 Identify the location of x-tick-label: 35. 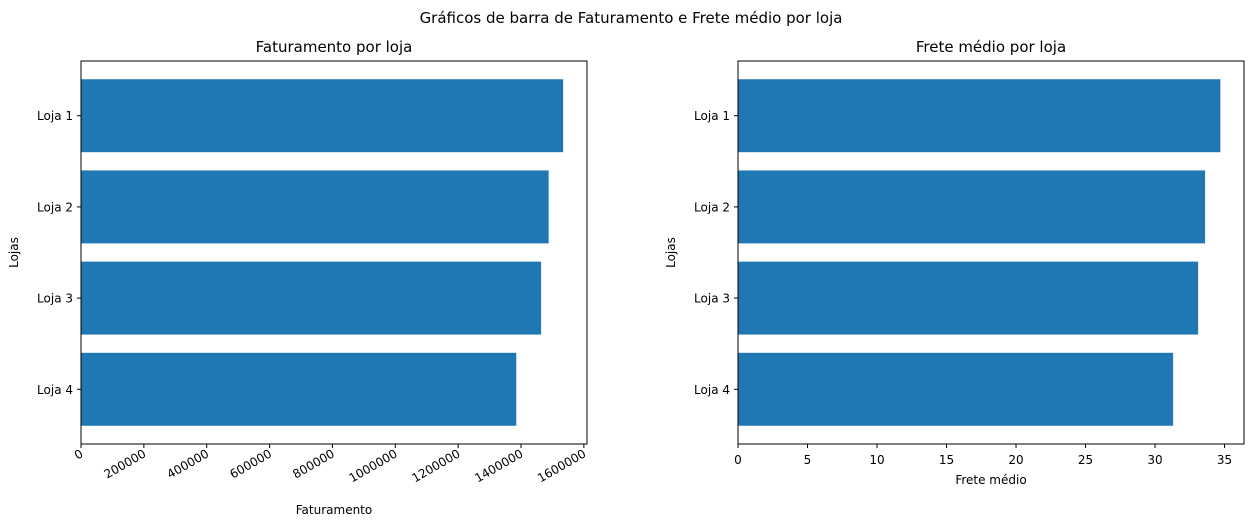
(1224, 460).